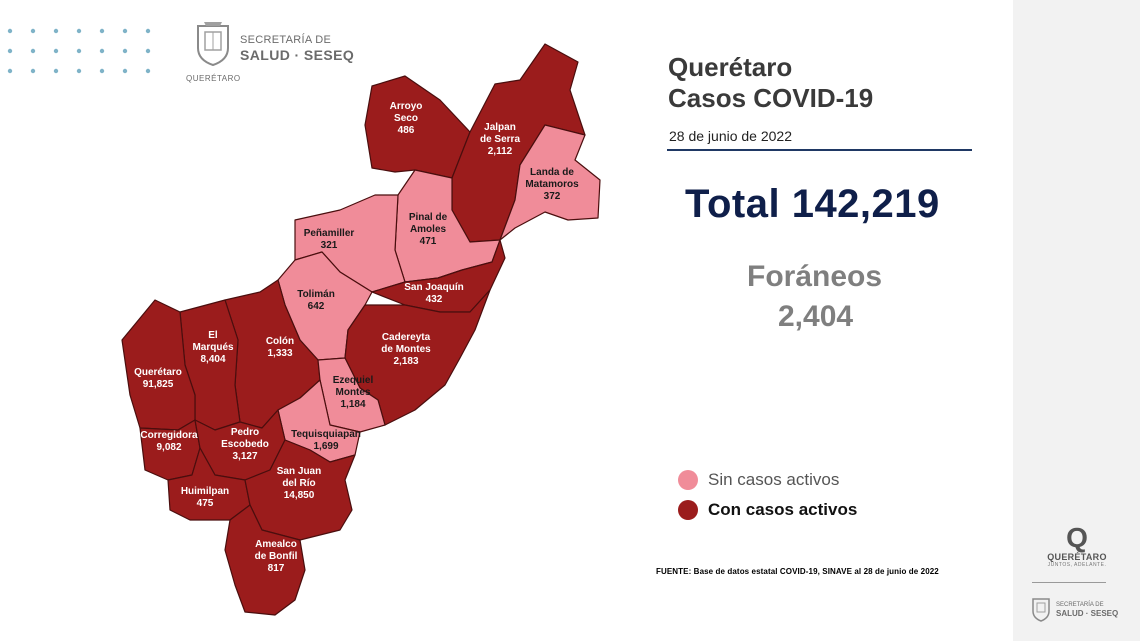 Image resolution: width=1140 pixels, height=641 pixels. I want to click on municipality-cases: 817, so click(276, 568).